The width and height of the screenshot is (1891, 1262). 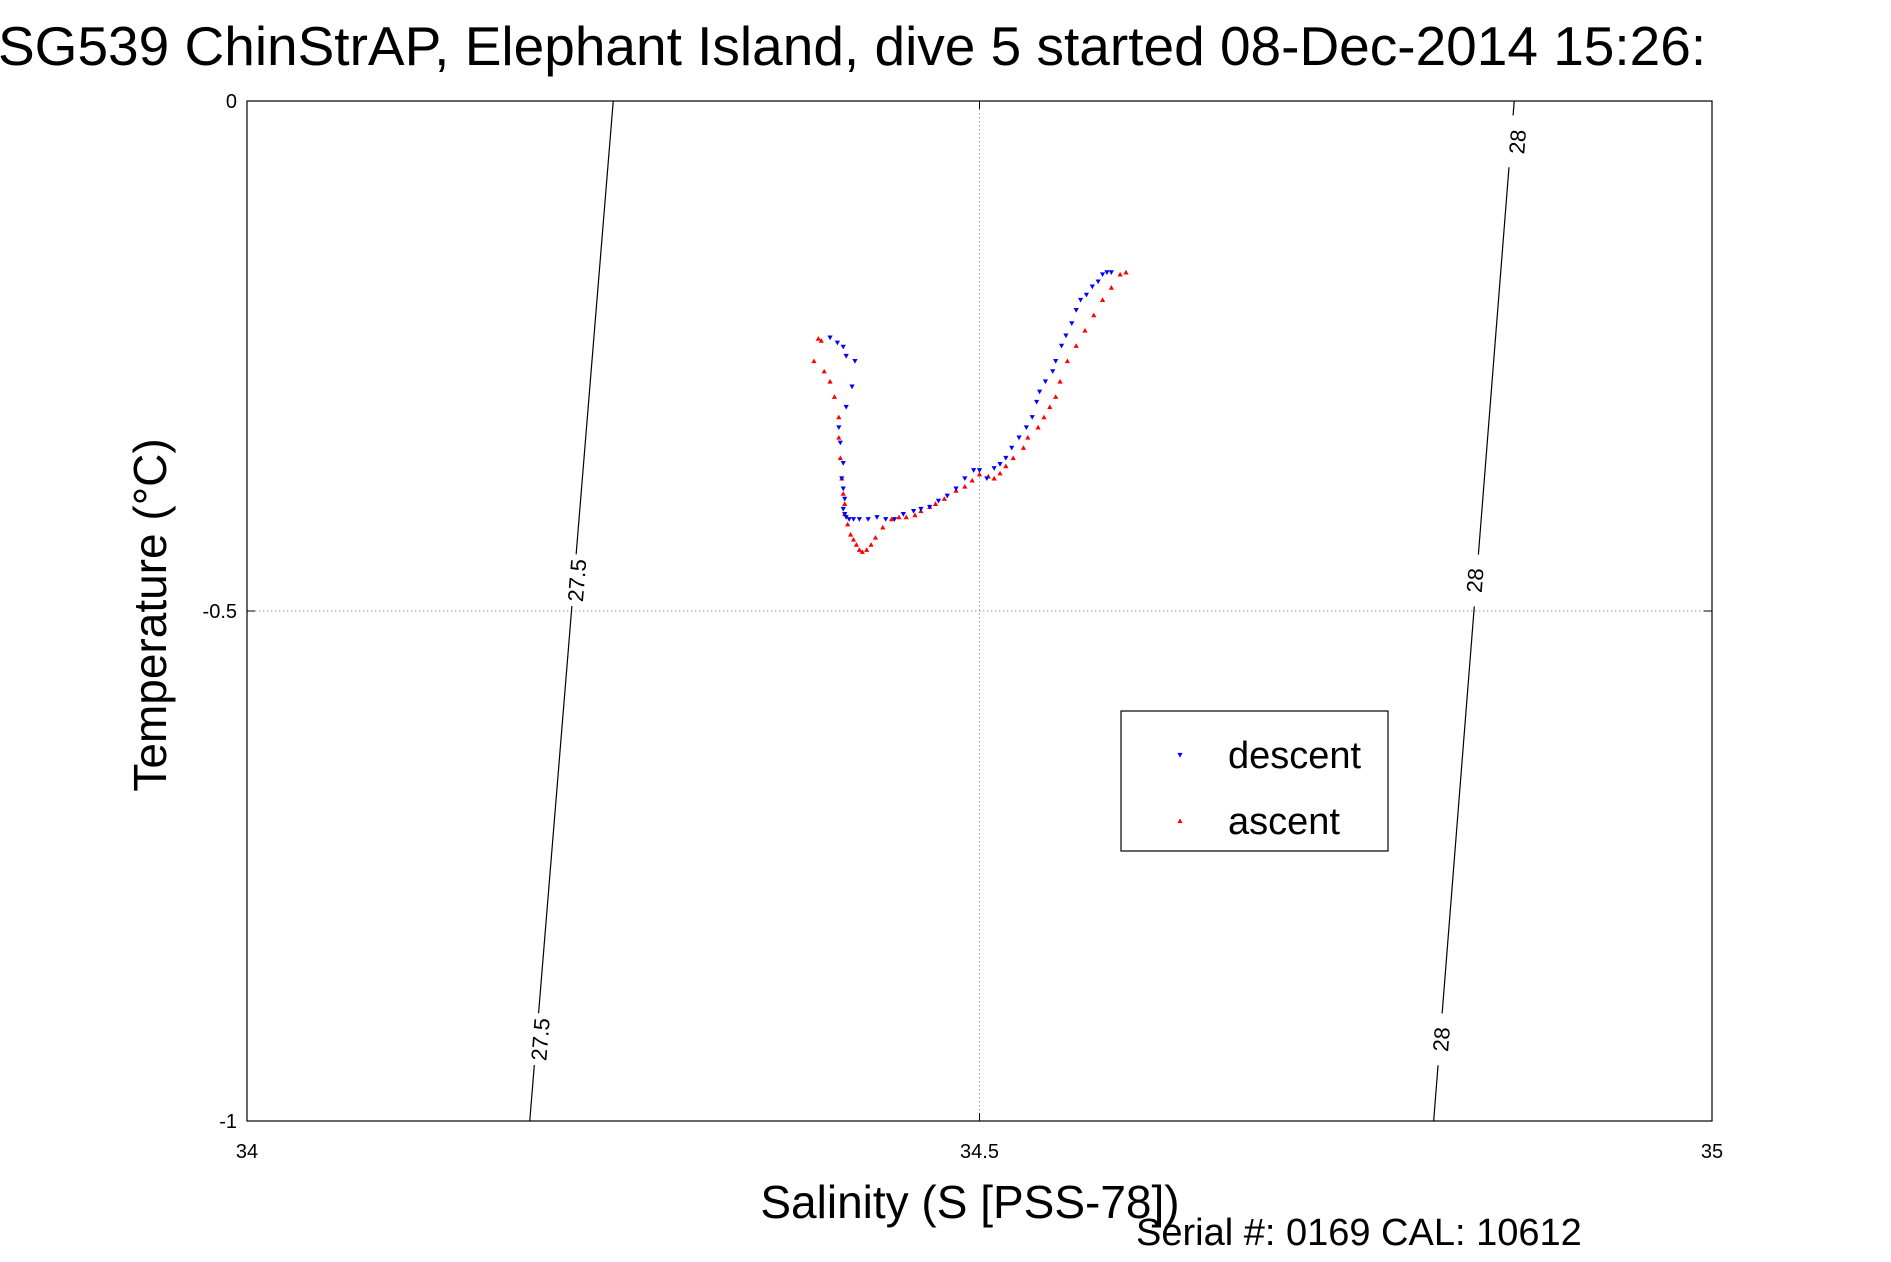 What do you see at coordinates (1712, 1152) in the screenshot?
I see `x-tick-label: 35` at bounding box center [1712, 1152].